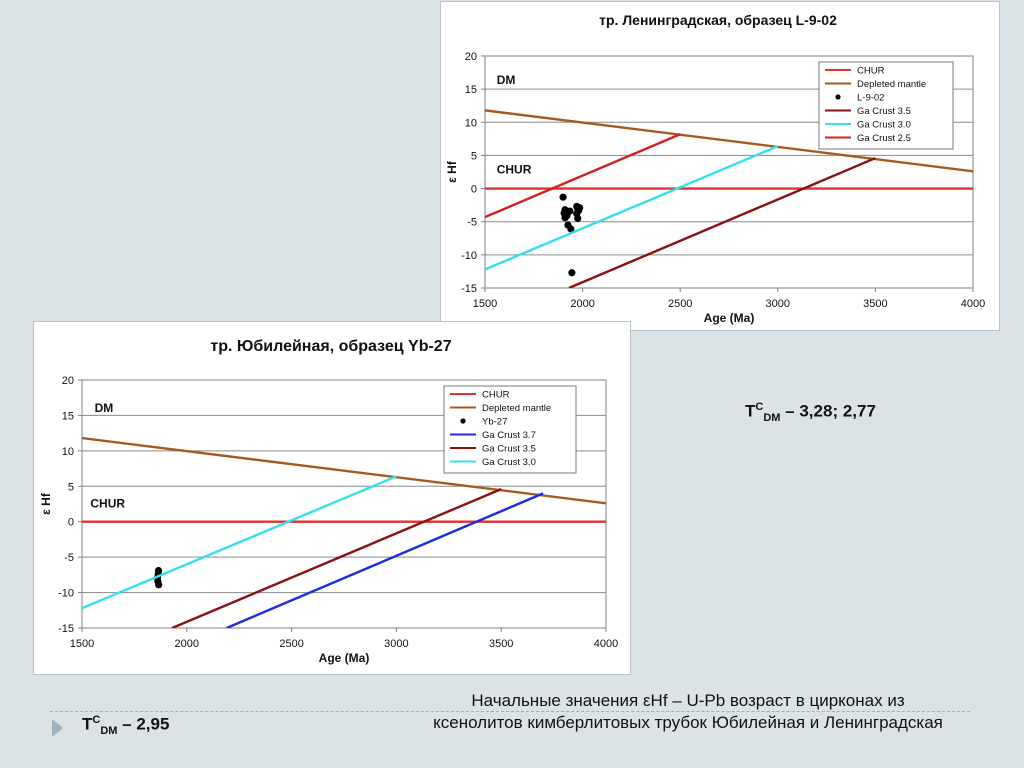  What do you see at coordinates (828, 411) in the screenshot?
I see `tdm-value: – 3,28; 2,77` at bounding box center [828, 411].